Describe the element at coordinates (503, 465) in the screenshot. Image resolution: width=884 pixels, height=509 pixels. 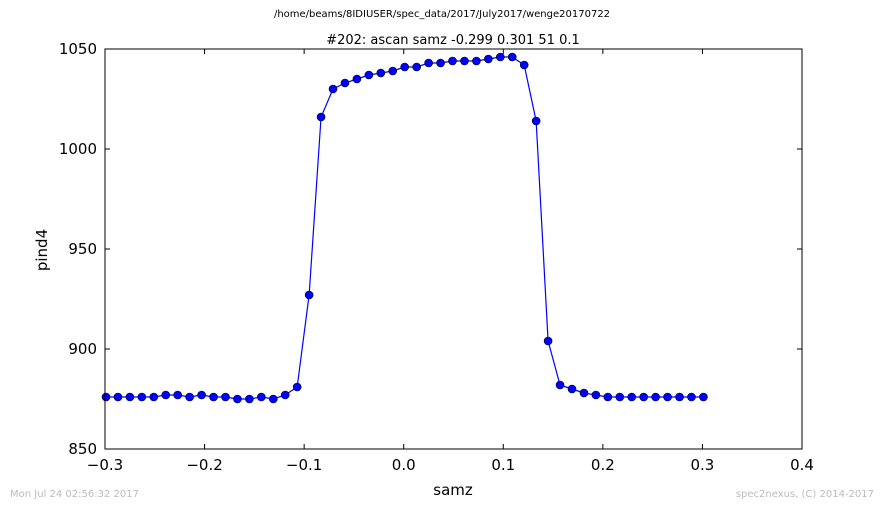
I see `x-tick-label: 0.1` at that location.